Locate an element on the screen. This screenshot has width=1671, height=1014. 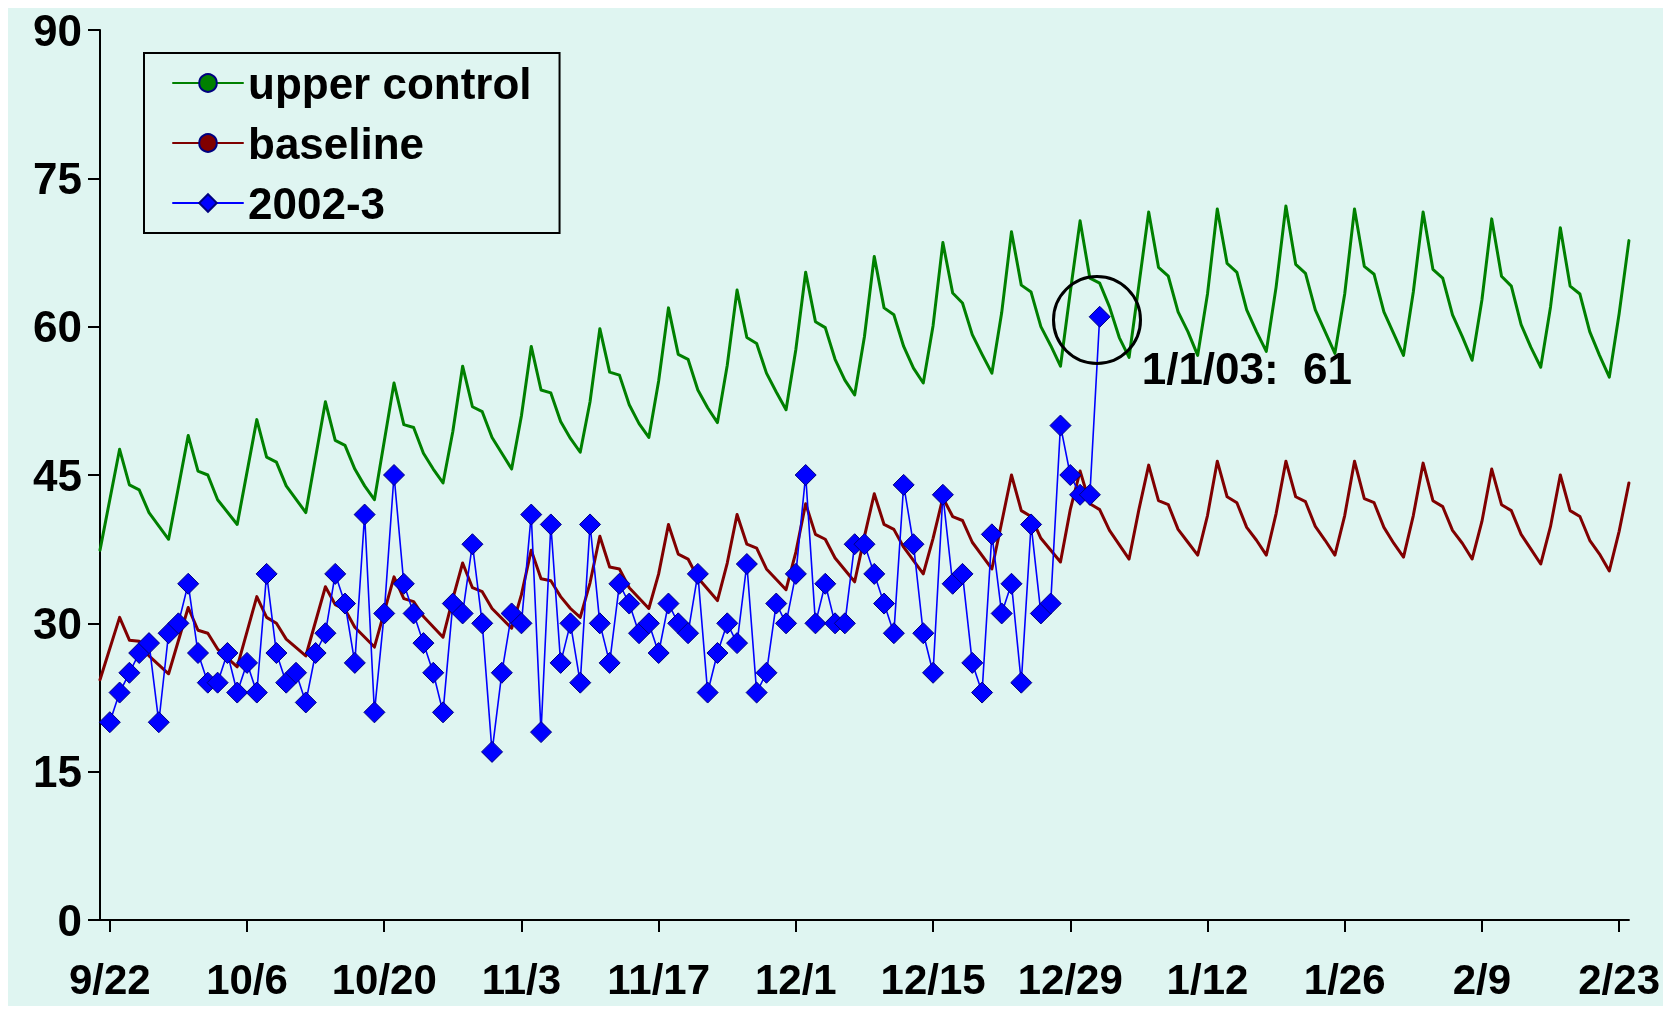
y-tick-label: 60 is located at coordinates (57, 327).